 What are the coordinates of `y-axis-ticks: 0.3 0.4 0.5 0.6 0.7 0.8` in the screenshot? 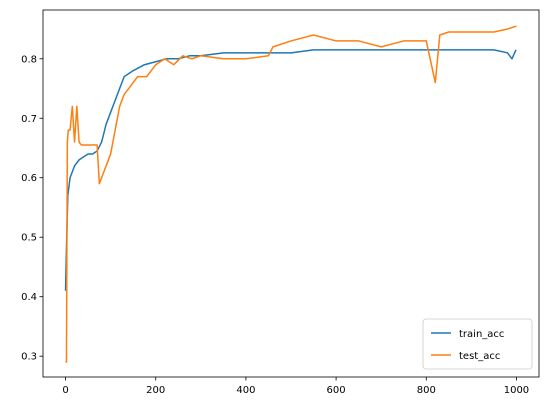 It's located at (32, 208).